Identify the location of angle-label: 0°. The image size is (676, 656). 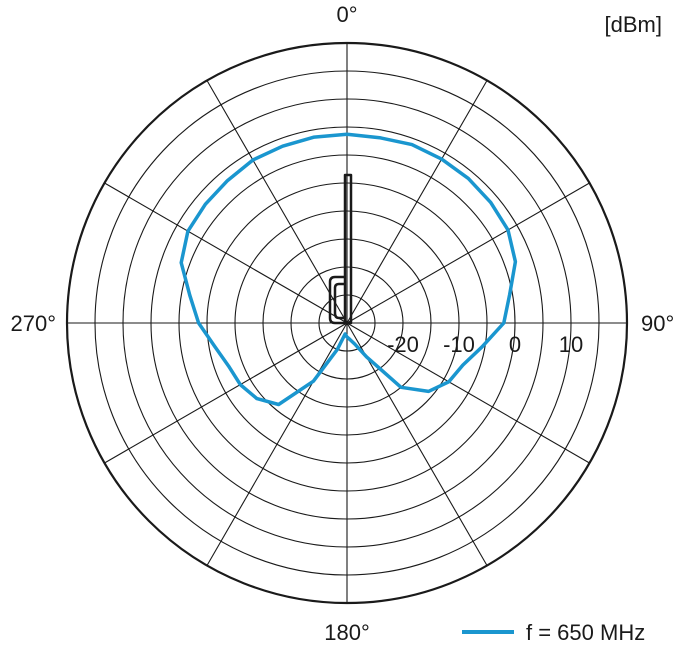
(346, 14).